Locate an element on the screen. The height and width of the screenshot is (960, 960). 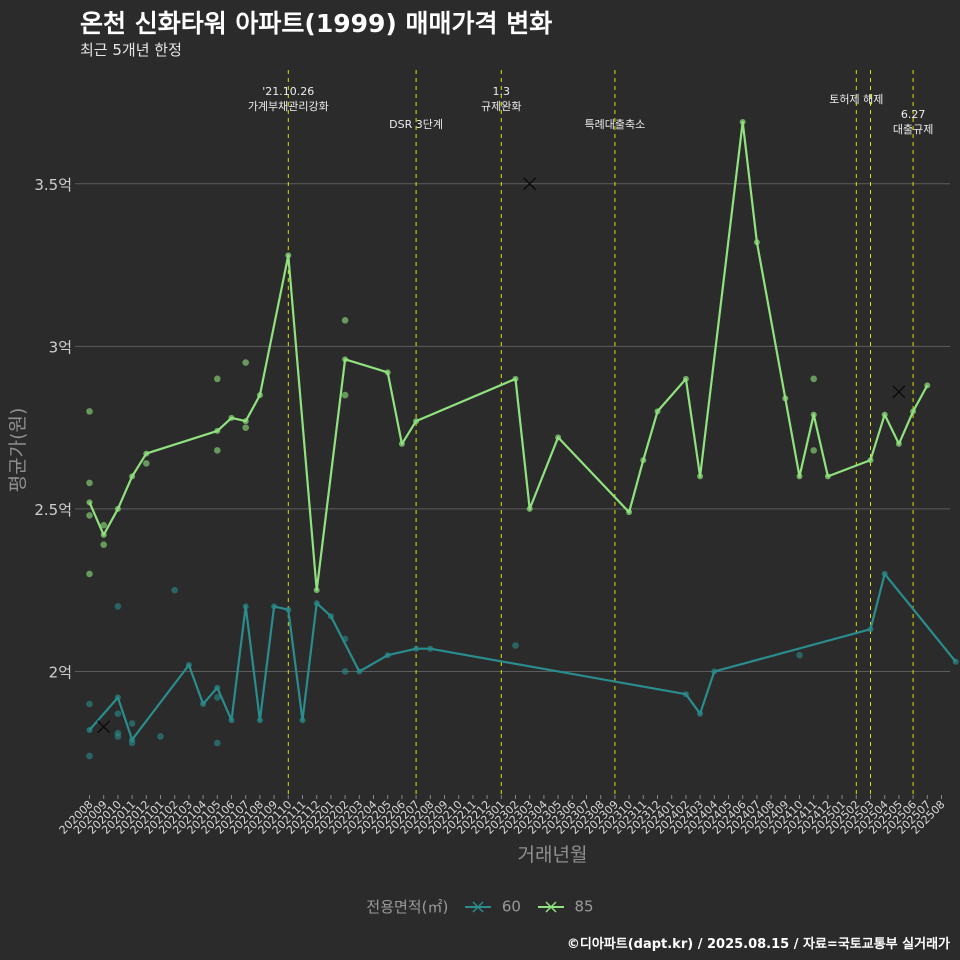
event-label: '21.10.26 is located at coordinates (288, 91).